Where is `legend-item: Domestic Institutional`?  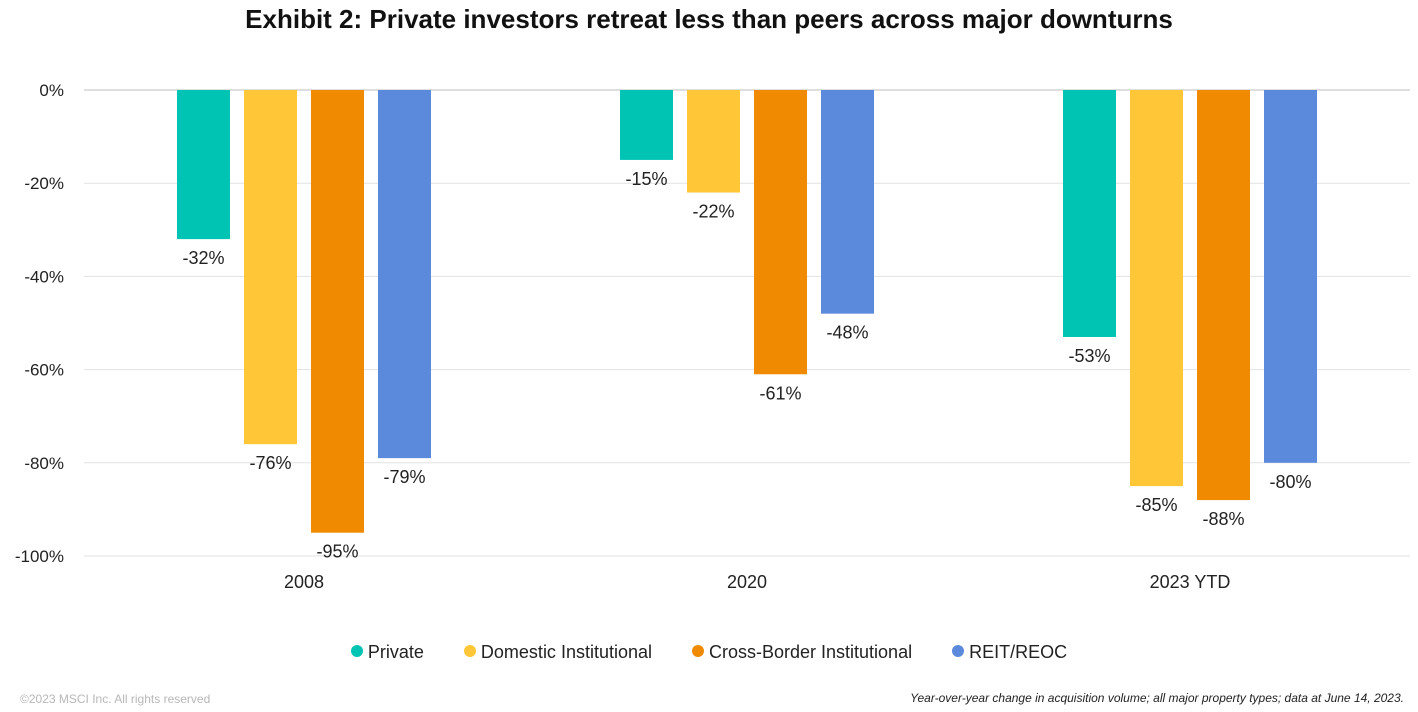 legend-item: Domestic Institutional is located at coordinates (557, 652).